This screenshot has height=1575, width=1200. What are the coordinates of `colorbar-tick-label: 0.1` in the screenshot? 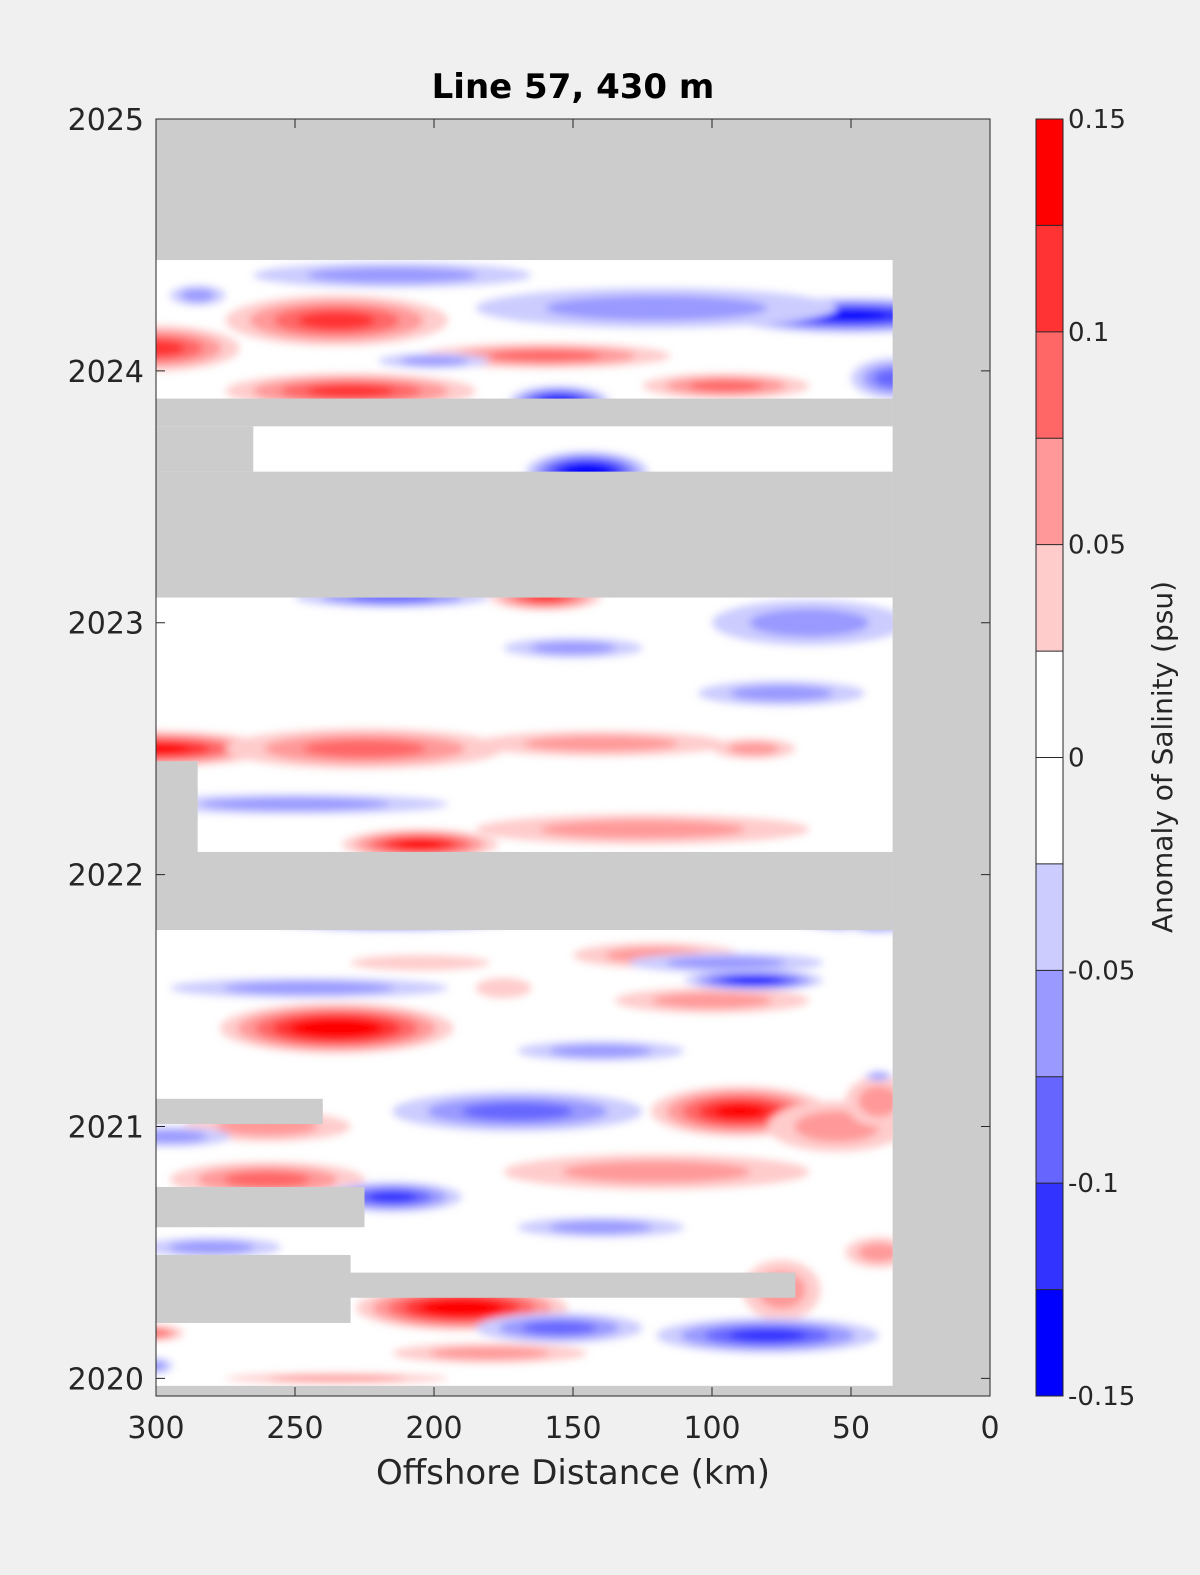 It's located at (1088, 333).